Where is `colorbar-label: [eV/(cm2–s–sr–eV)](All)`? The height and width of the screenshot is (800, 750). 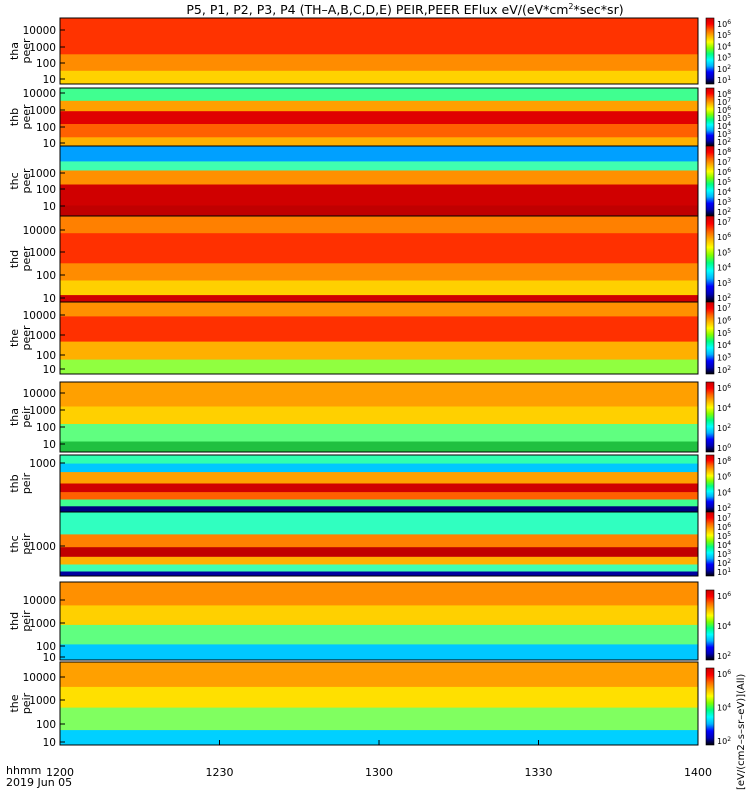 colorbar-label: [eV/(cm2–s–sr–eV)](All) is located at coordinates (741, 732).